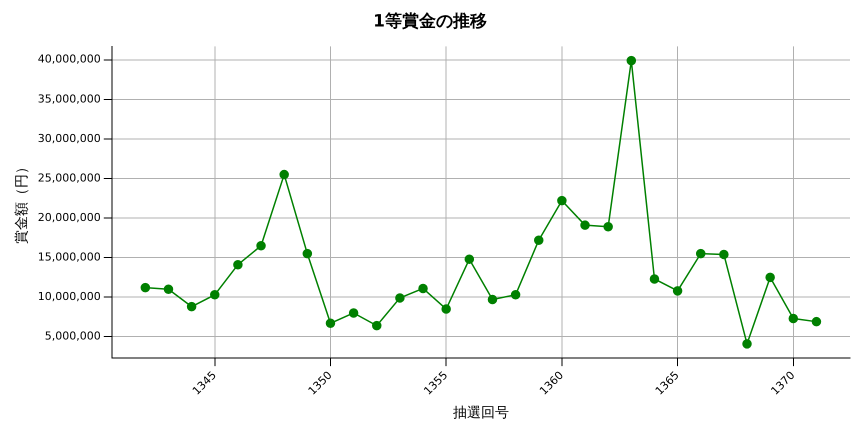 This screenshot has width=864, height=432. I want to click on y-tick-label: 15,000,000, so click(69, 257).